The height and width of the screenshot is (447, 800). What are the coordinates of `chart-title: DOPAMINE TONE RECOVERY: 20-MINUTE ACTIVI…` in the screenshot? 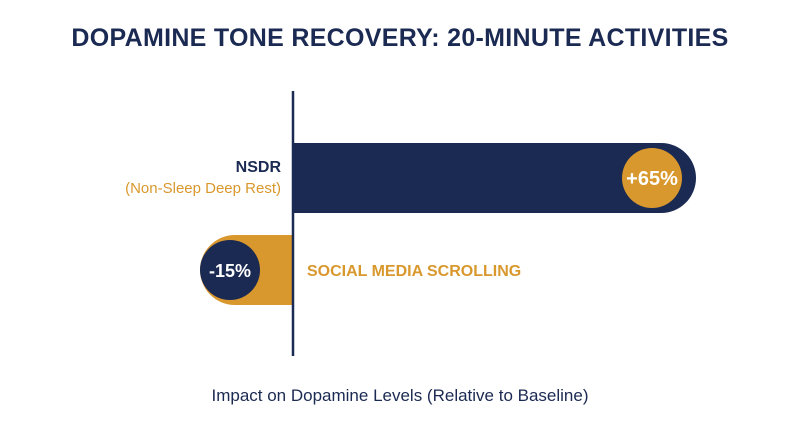 It's located at (400, 38).